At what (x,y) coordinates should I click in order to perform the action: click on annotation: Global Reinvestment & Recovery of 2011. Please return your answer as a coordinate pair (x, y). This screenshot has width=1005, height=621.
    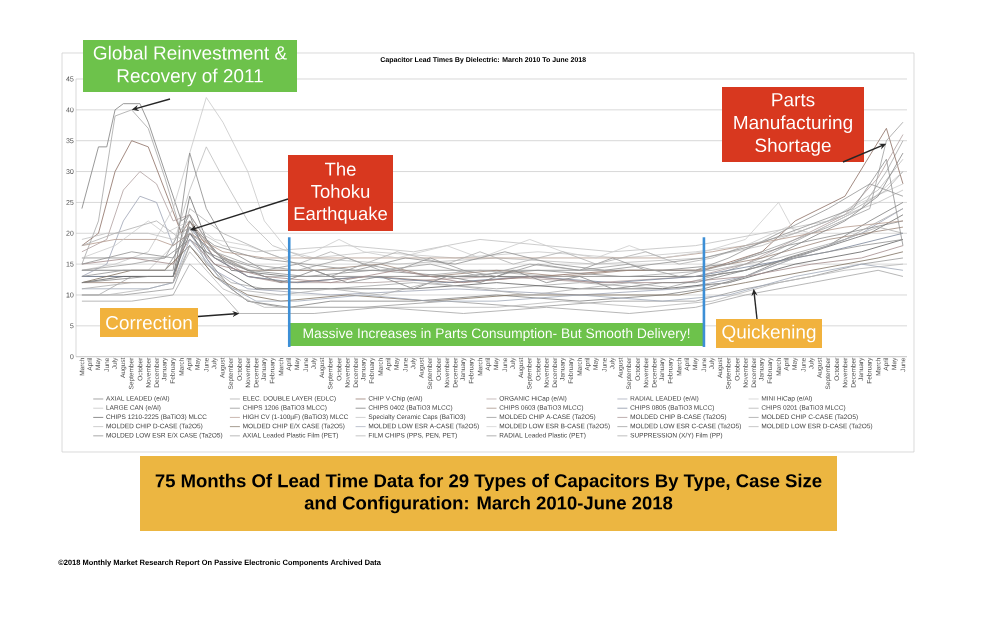
    Looking at the image, I should click on (190, 66).